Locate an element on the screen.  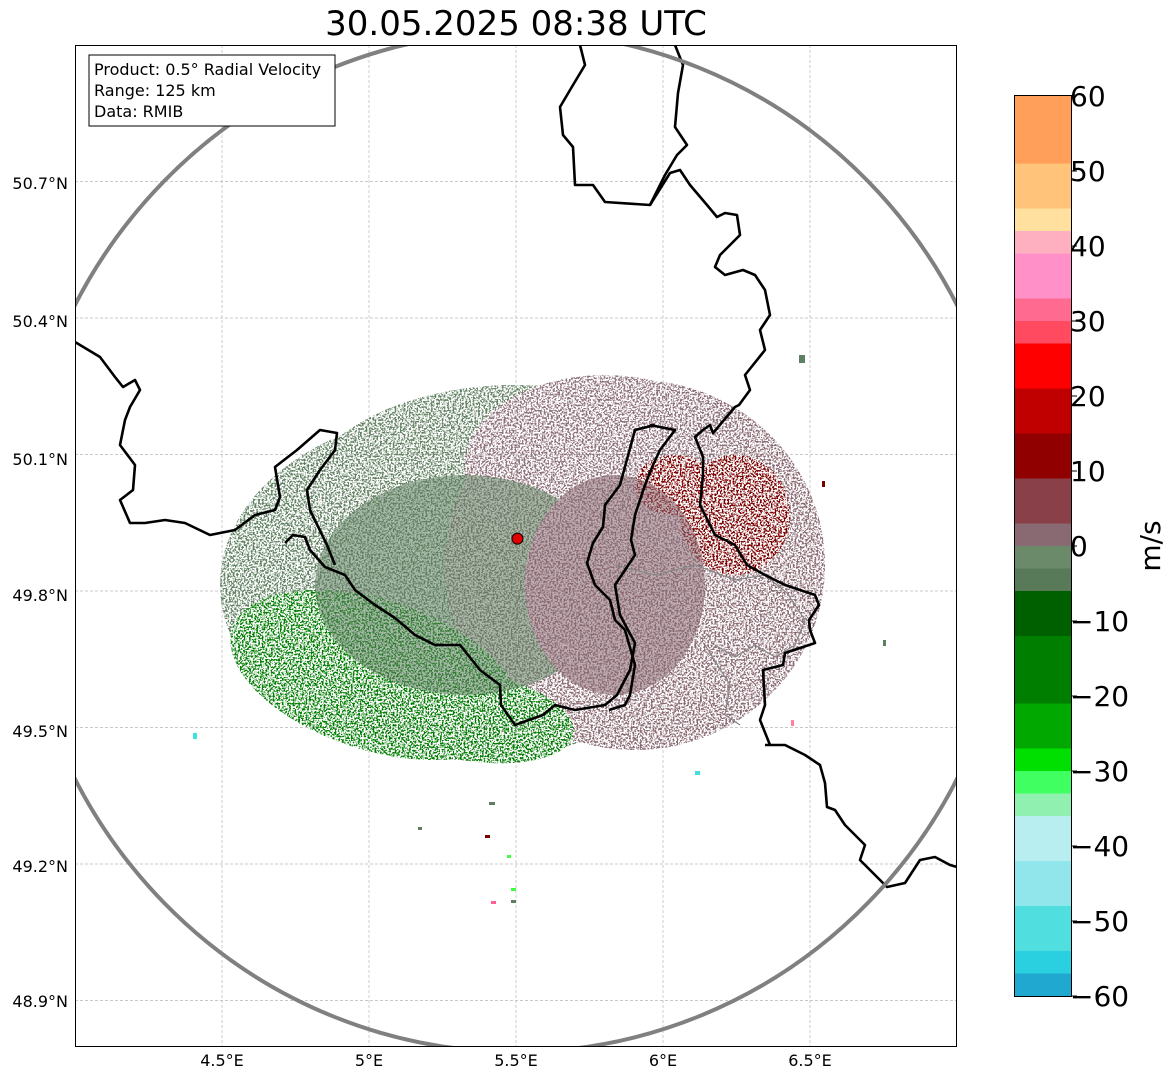
colorbar-tick-5: 10 is located at coordinates (1088, 471).